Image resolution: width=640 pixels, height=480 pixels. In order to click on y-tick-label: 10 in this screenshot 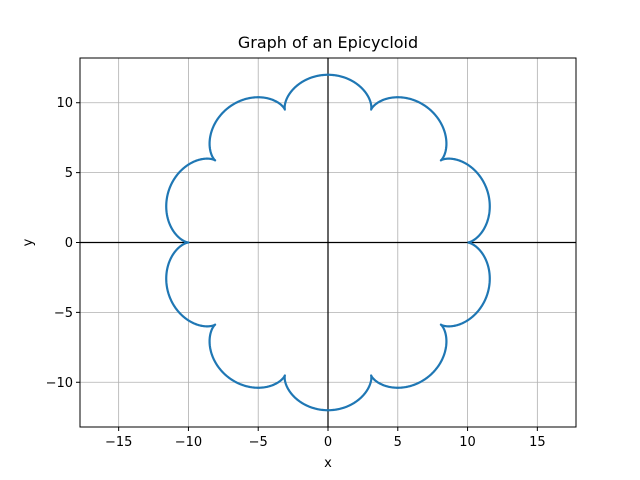, I will do `click(64, 103)`.